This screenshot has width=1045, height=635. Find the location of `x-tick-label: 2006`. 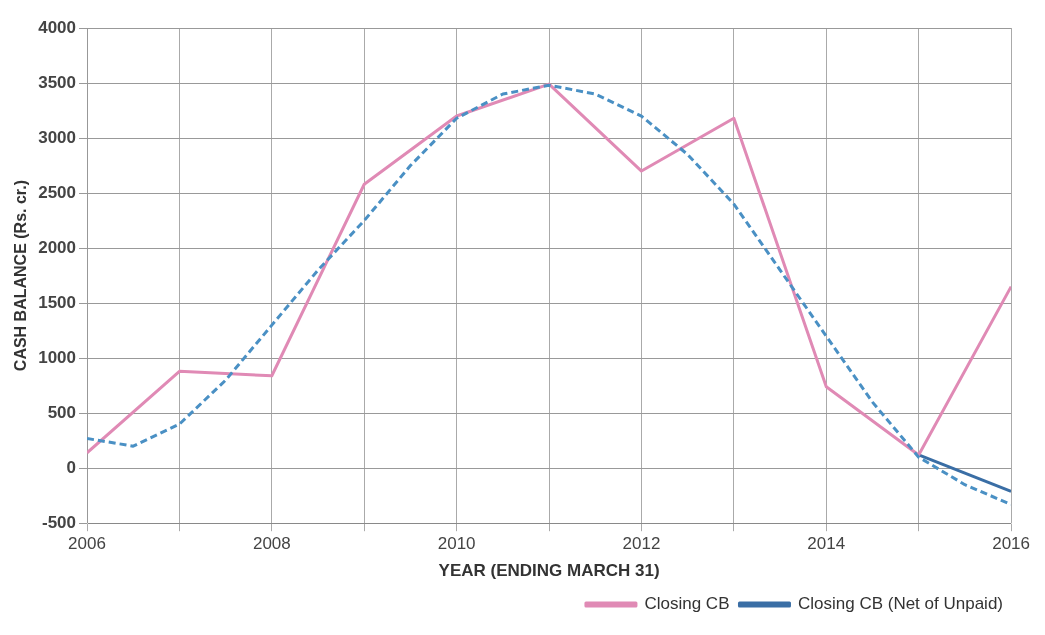

x-tick-label: 2006 is located at coordinates (87, 544).